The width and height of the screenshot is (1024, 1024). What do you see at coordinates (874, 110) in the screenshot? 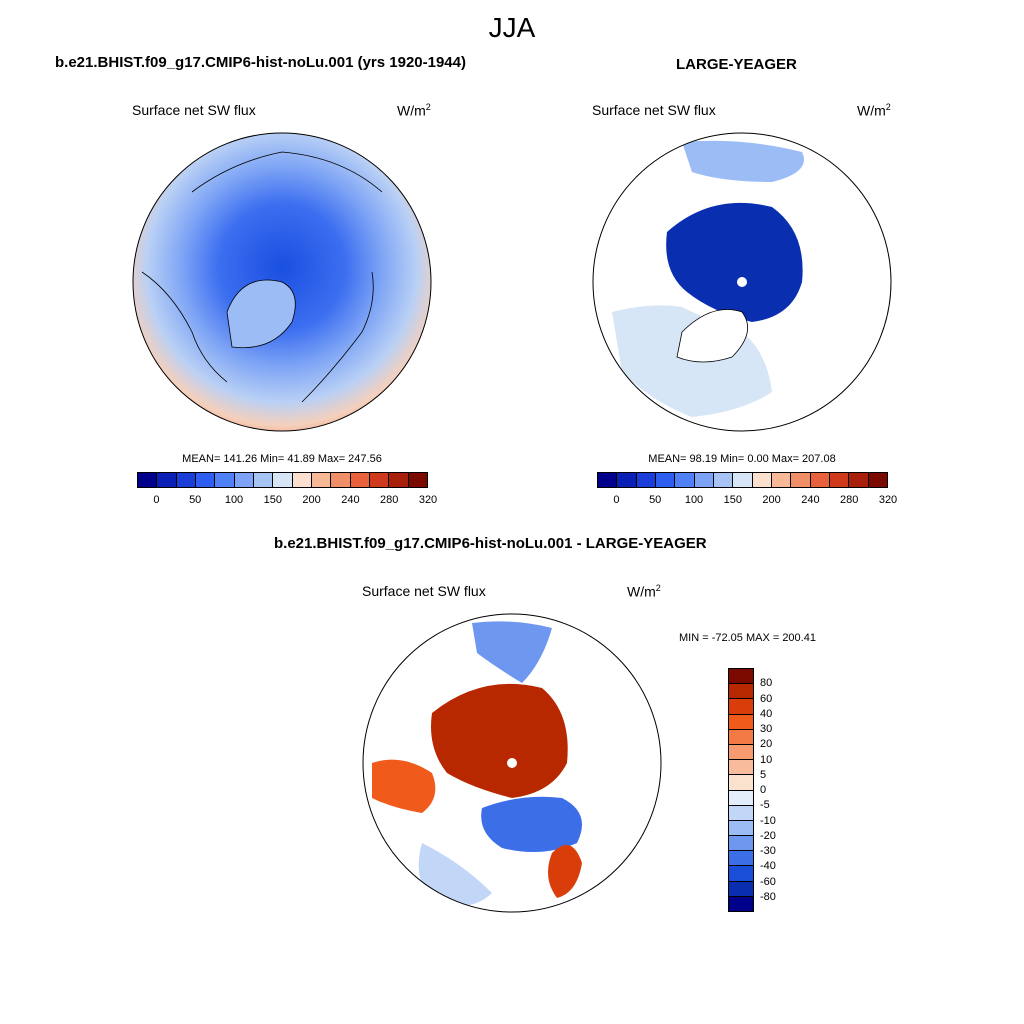
I see `panel2-units: W/m2` at bounding box center [874, 110].